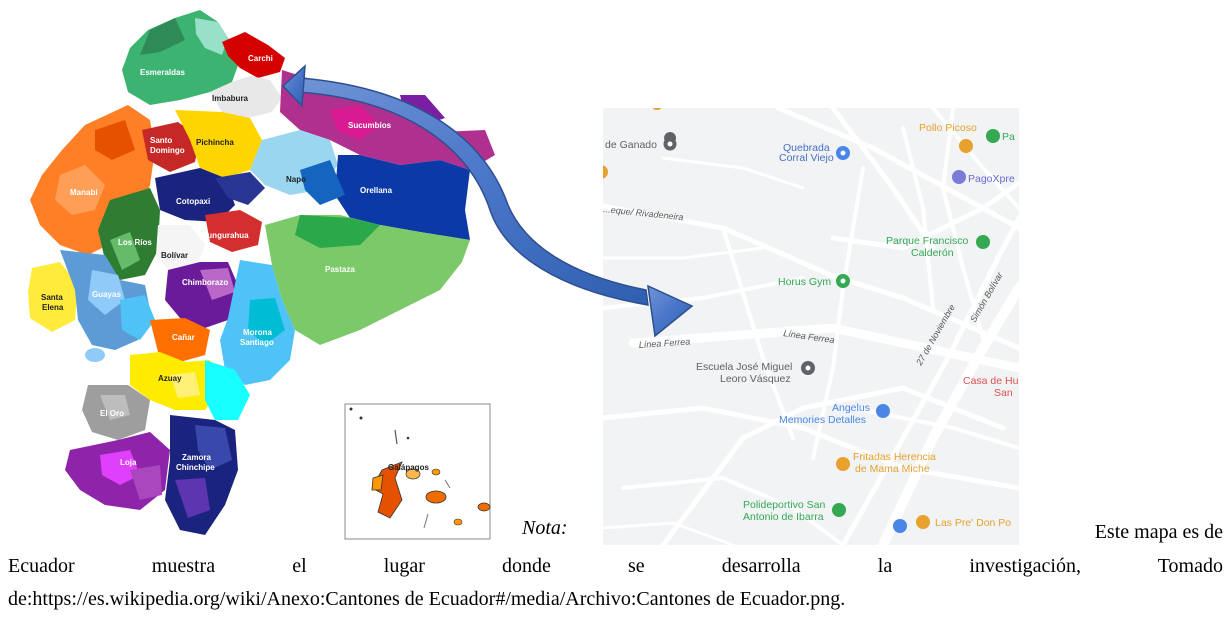 This screenshot has width=1231, height=638. Describe the element at coordinates (670, 311) in the screenshot. I see `arrow-head-right` at that location.